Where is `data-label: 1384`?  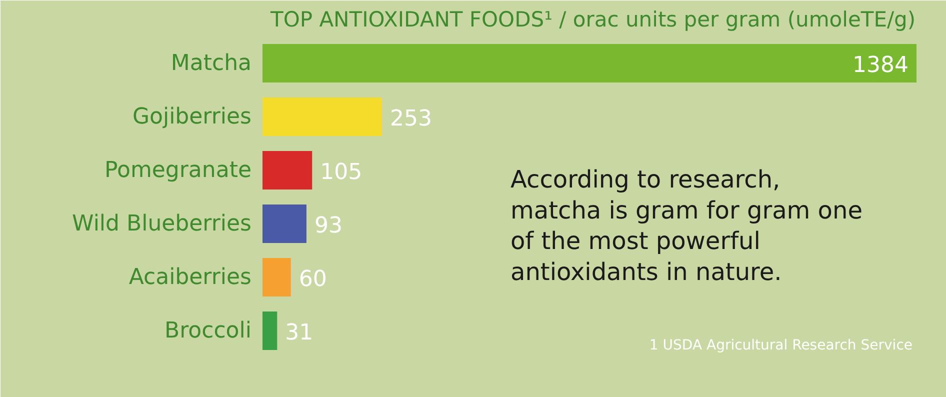 data-label: 1384 is located at coordinates (880, 65).